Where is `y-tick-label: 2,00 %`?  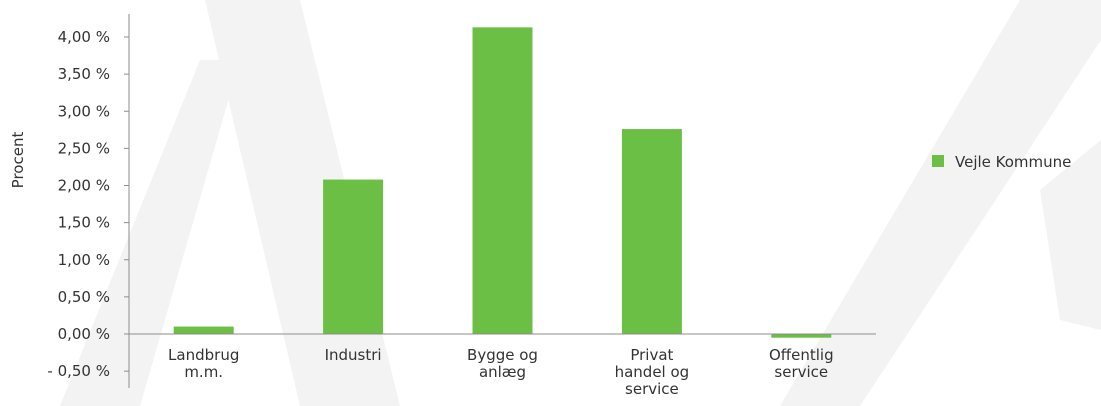
y-tick-label: 2,00 % is located at coordinates (84, 186).